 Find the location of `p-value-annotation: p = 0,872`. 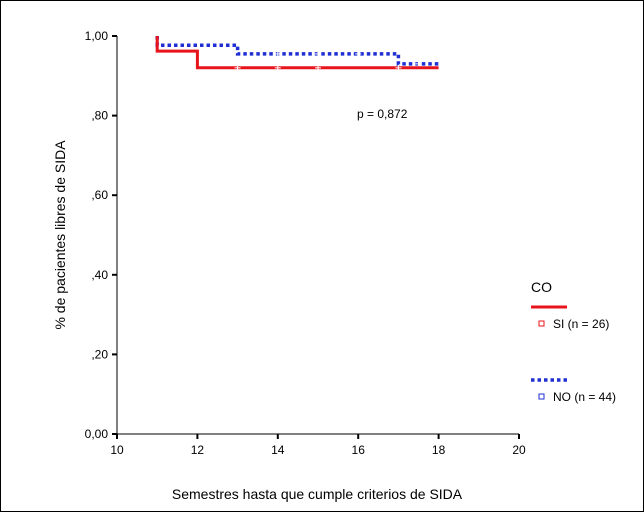

p-value-annotation: p = 0,872 is located at coordinates (382, 114).